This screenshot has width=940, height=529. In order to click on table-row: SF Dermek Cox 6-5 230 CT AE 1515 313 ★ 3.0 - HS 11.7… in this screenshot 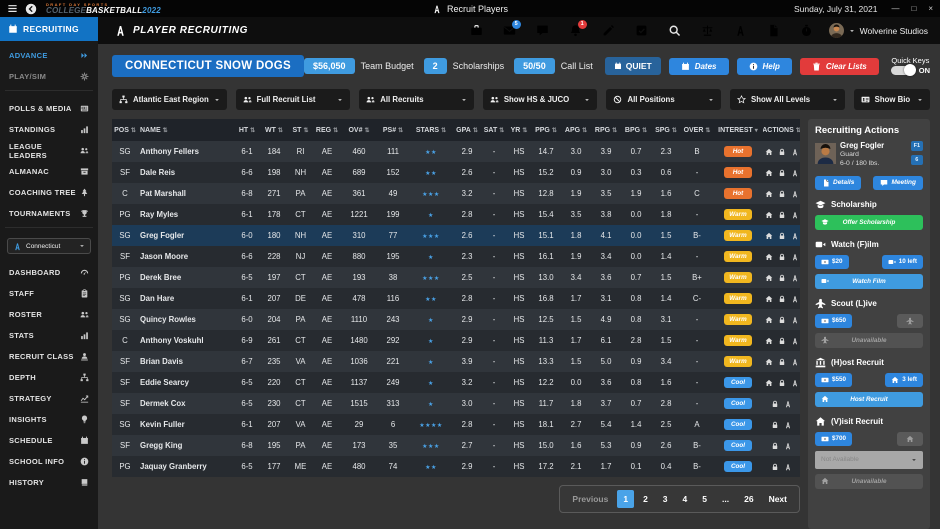, I will do `click(456, 403)`.